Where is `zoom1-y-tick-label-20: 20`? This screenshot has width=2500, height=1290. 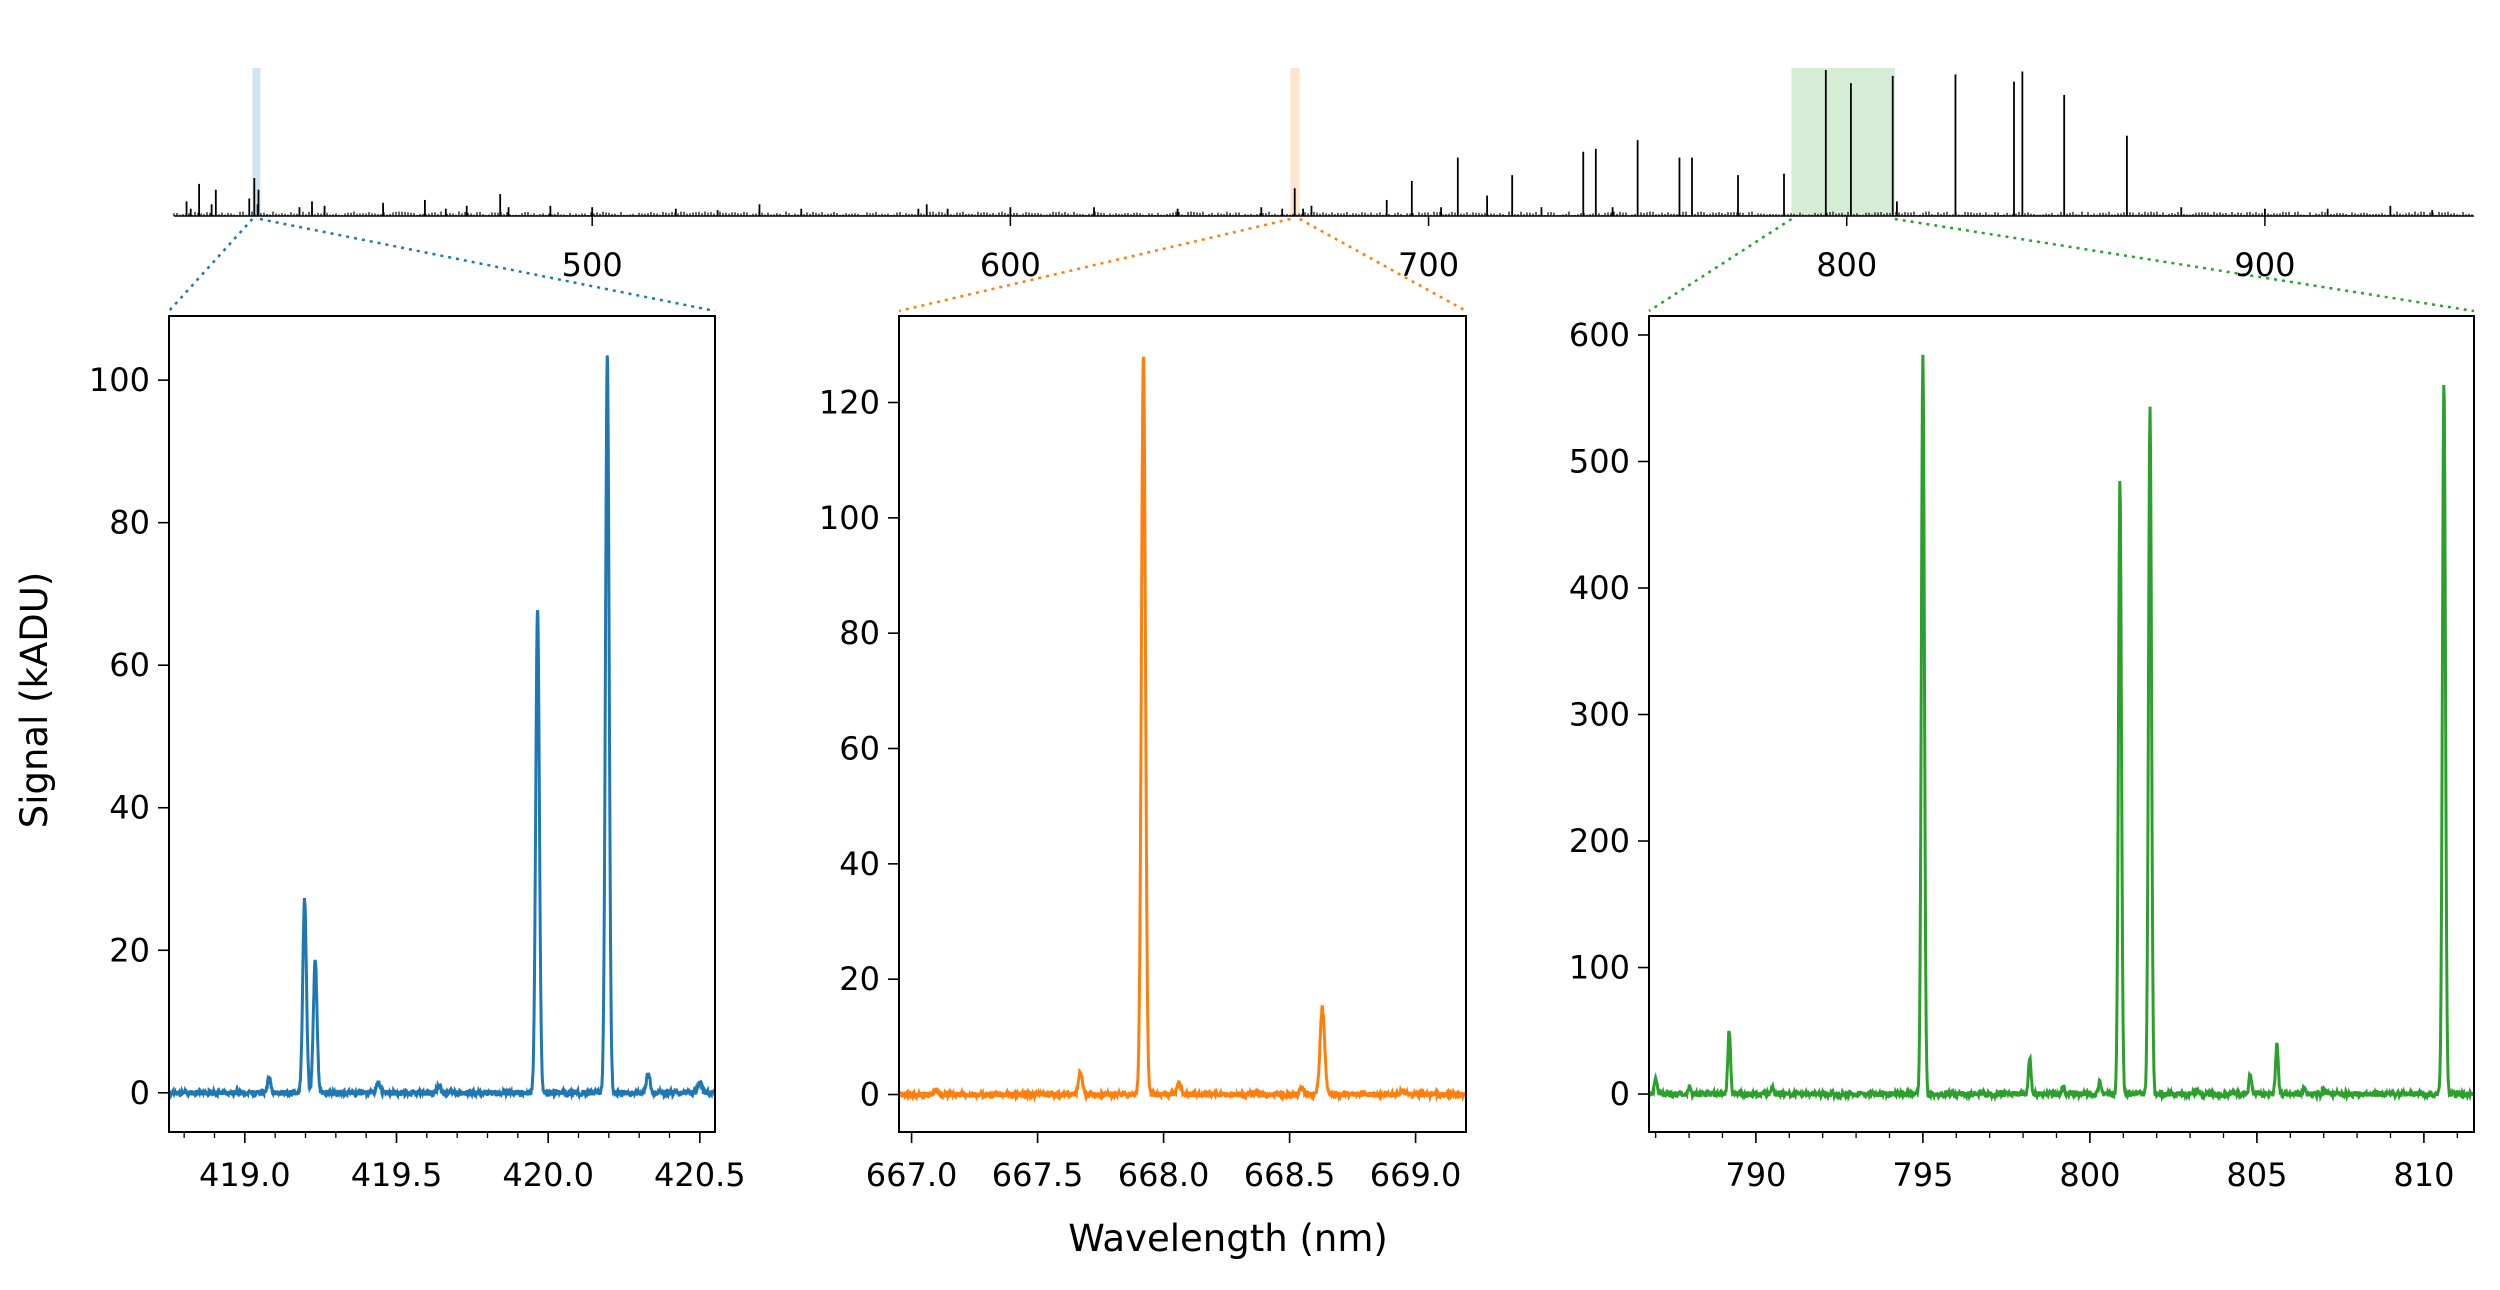
zoom1-y-tick-label-20: 20 is located at coordinates (129, 950).